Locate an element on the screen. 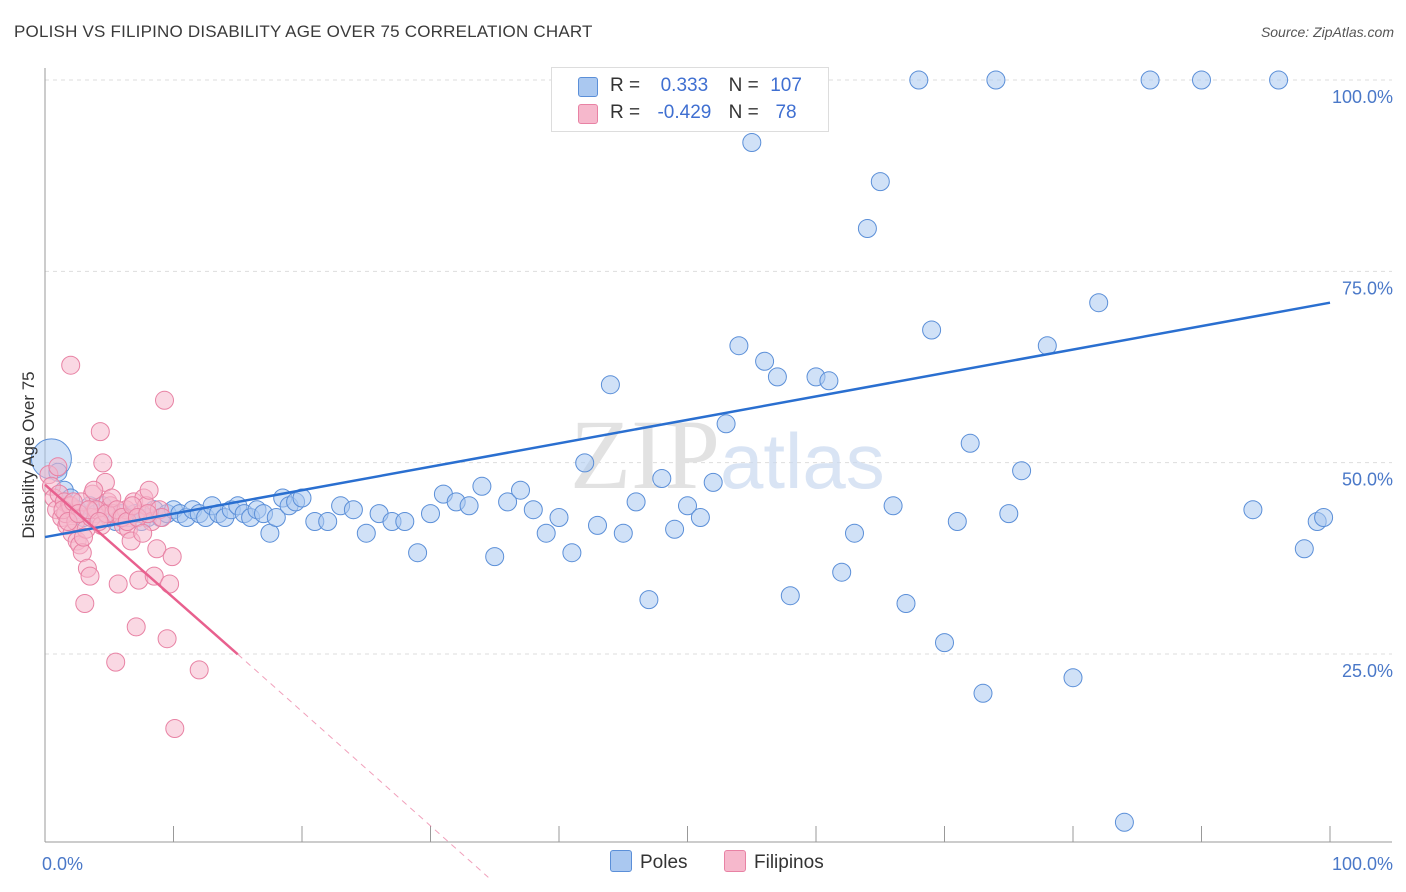 The image size is (1406, 892). watermark-zip: ZIP is located at coordinates (645, 454).